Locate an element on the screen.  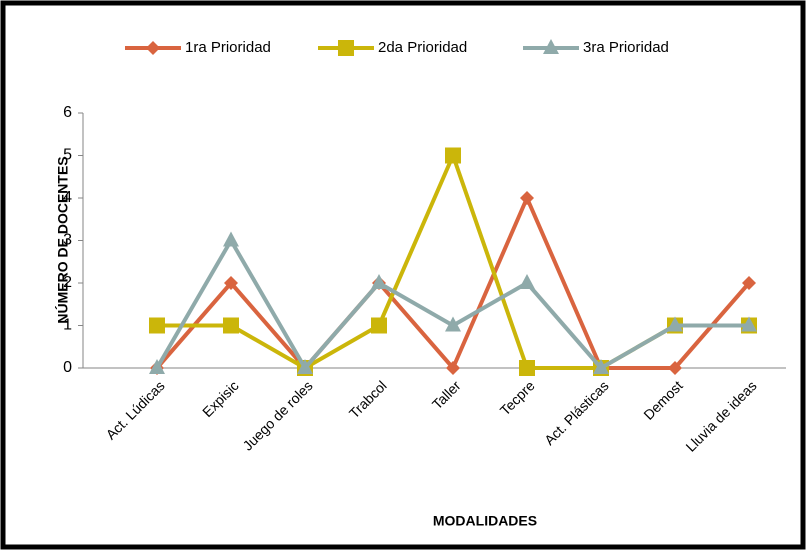
y-axis-label: NÚMERO DE DOCENTES is located at coordinates (62, 239).